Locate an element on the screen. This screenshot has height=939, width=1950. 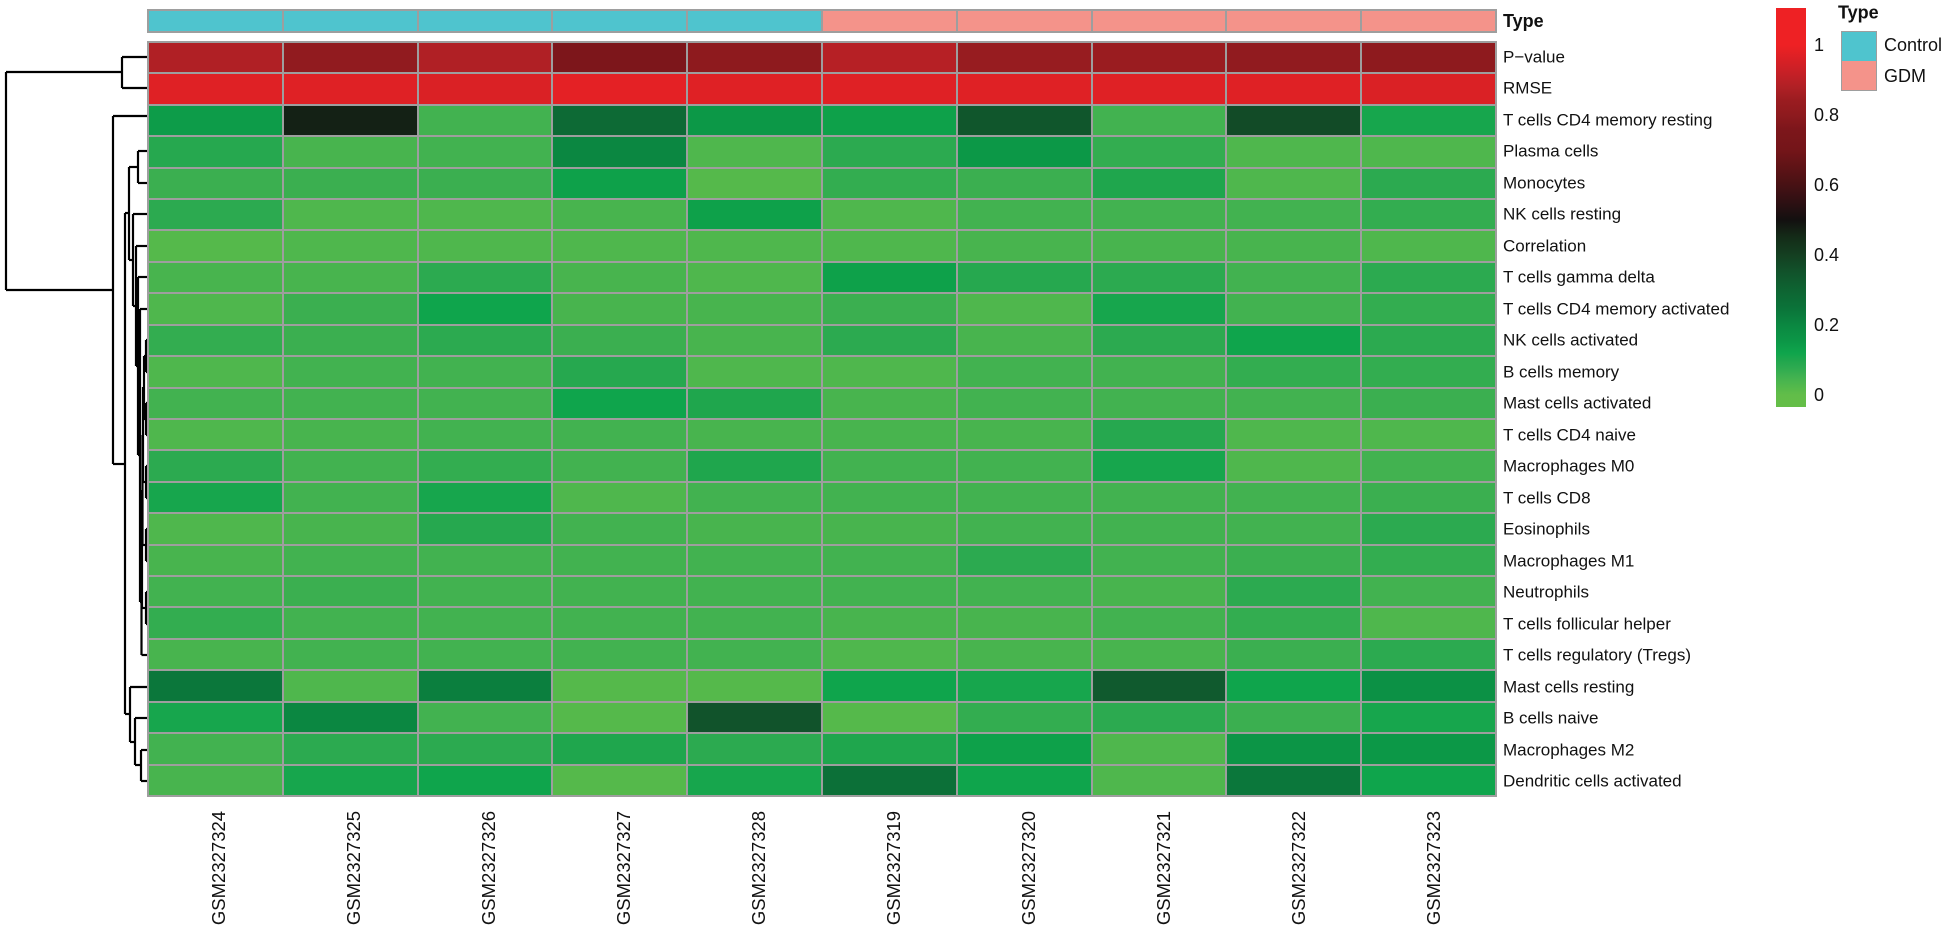
row-label: Eosinophils is located at coordinates (1546, 529).